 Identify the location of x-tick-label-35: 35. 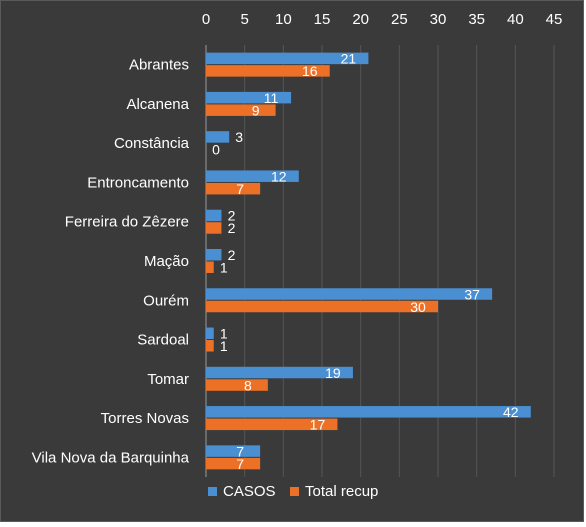
(476, 19).